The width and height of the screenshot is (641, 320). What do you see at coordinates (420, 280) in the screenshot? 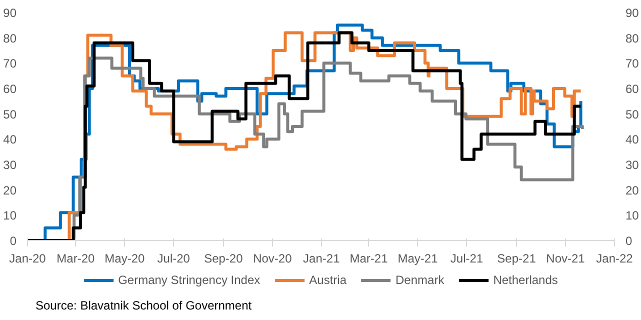
I see `legend-label: Denmark` at bounding box center [420, 280].